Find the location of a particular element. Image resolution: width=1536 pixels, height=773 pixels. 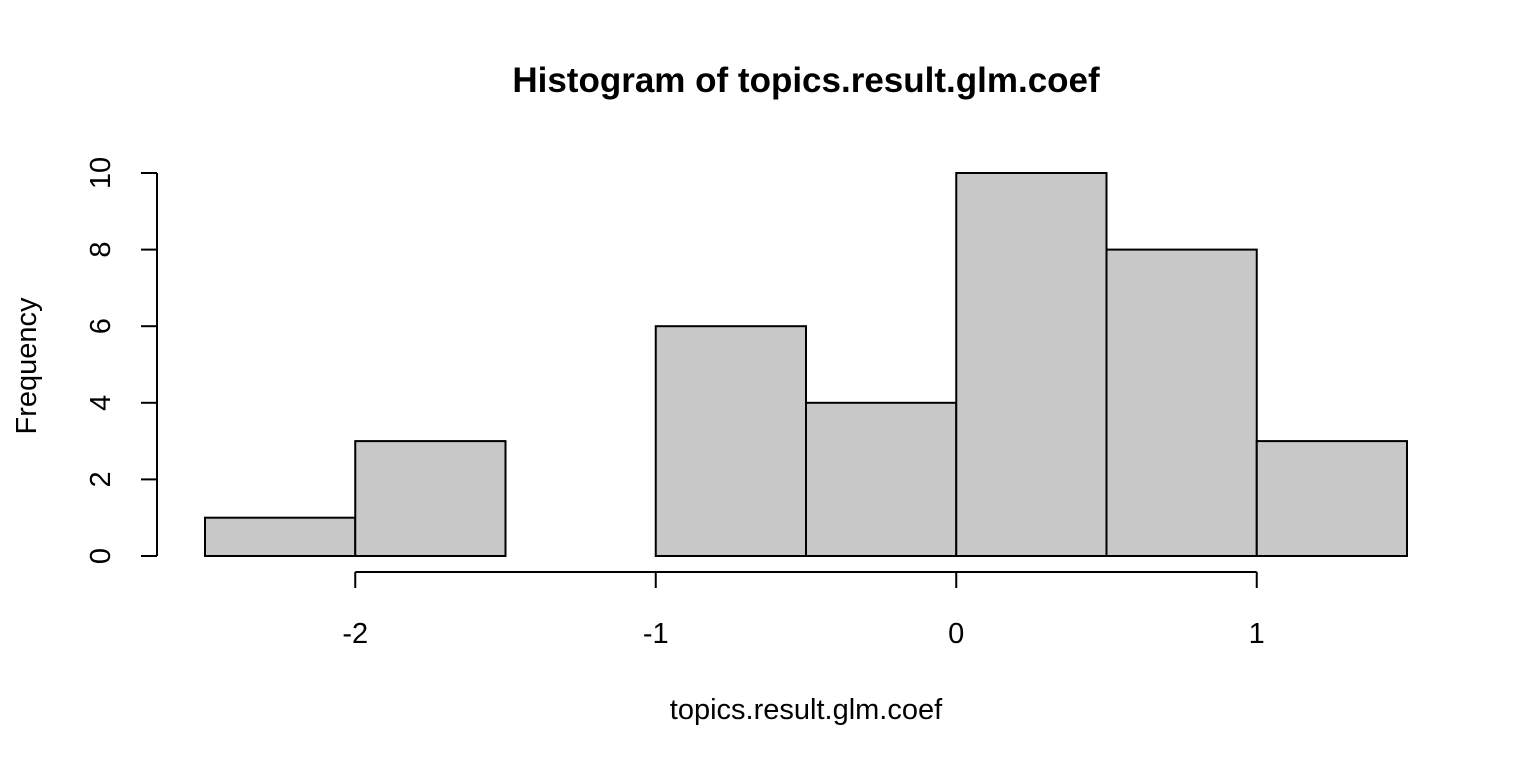

x-tick-label: -1 is located at coordinates (656, 634).